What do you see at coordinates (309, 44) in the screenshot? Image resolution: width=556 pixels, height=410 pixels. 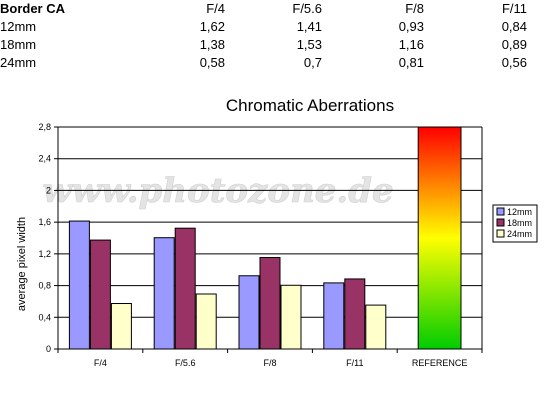 I see `table-cell: 1,53` at bounding box center [309, 44].